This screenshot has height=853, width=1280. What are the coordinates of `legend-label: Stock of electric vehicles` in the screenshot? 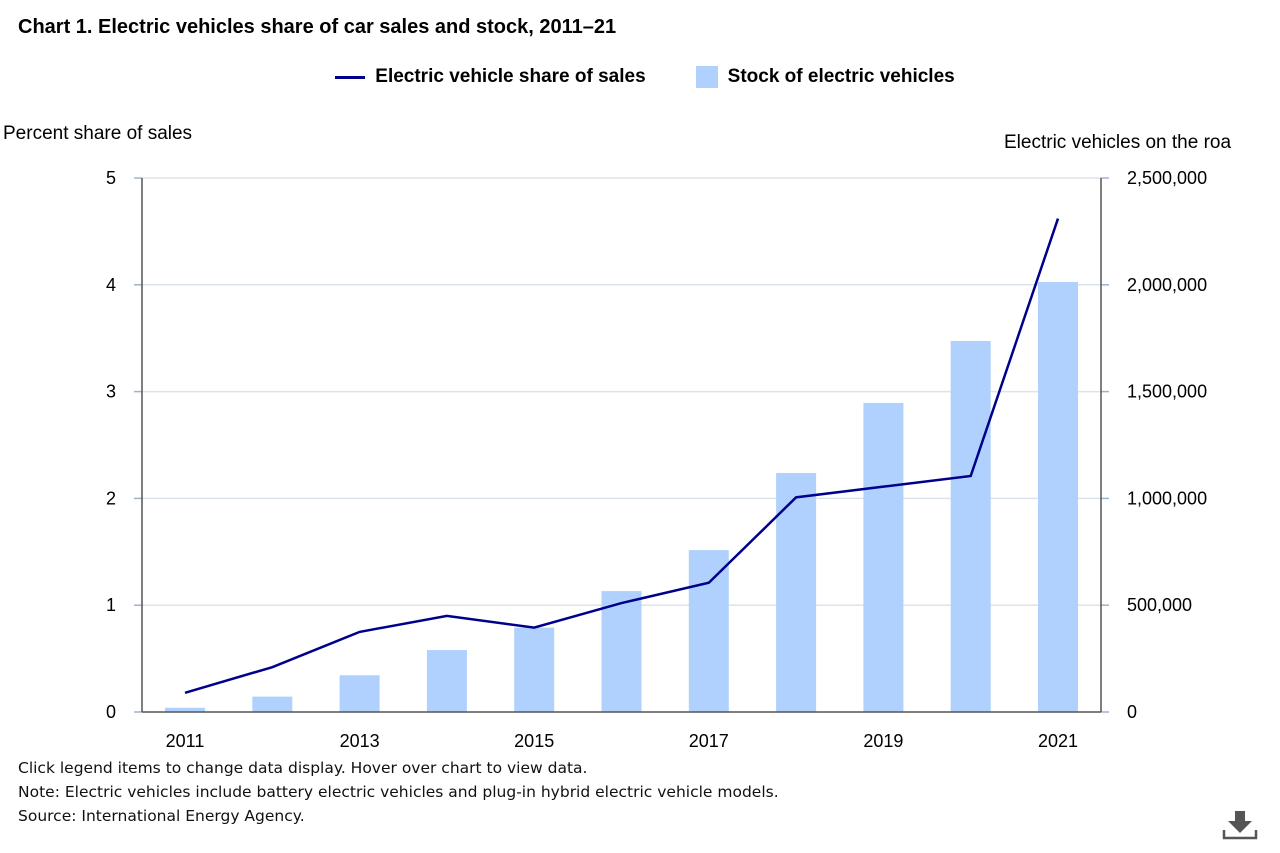 It's located at (841, 76).